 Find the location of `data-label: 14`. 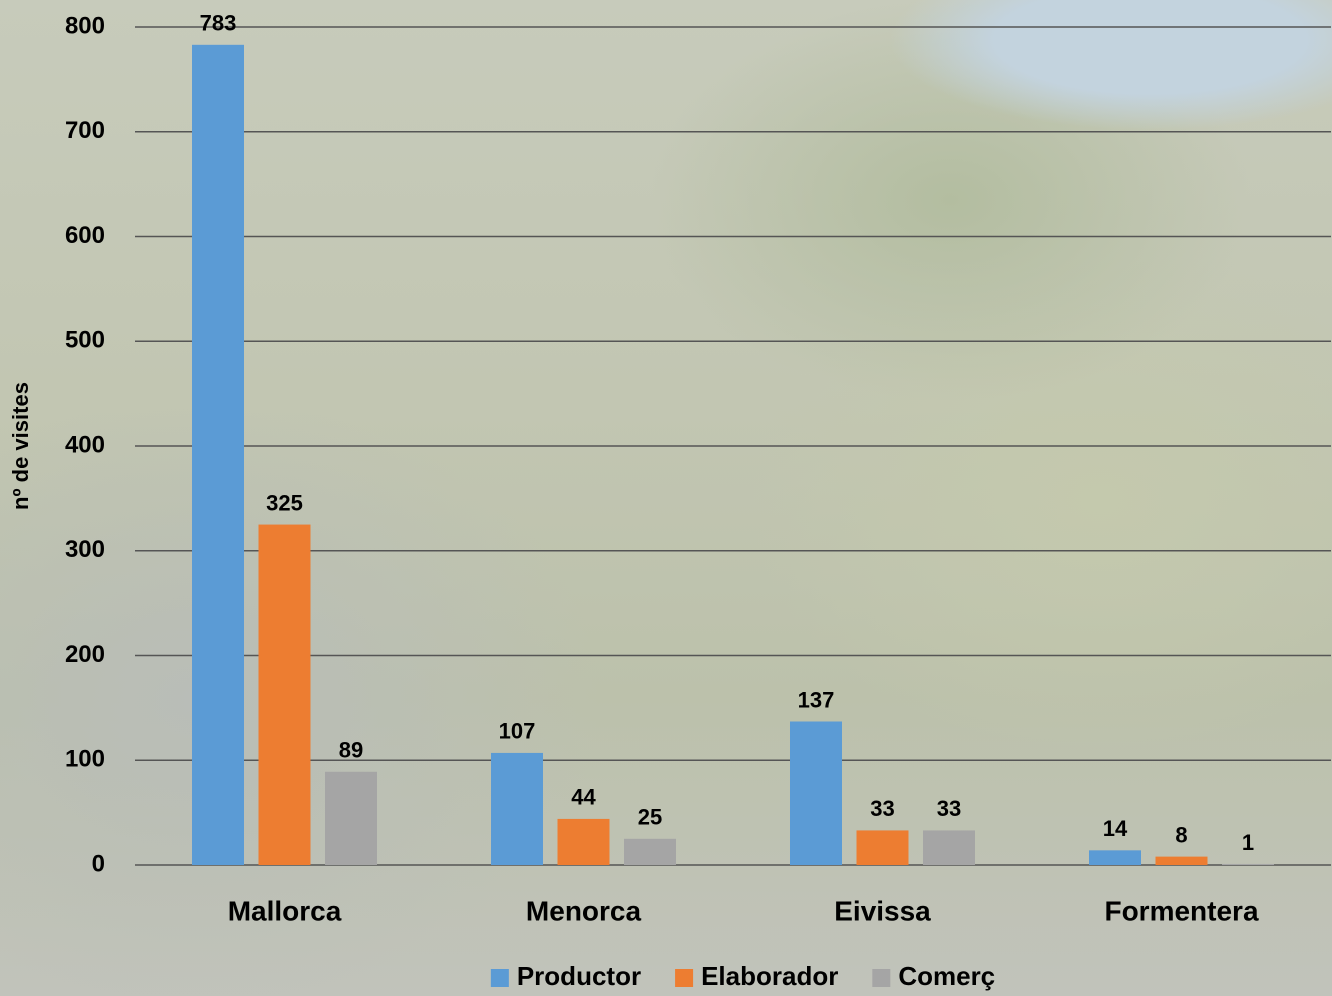

data-label: 14 is located at coordinates (1115, 828).